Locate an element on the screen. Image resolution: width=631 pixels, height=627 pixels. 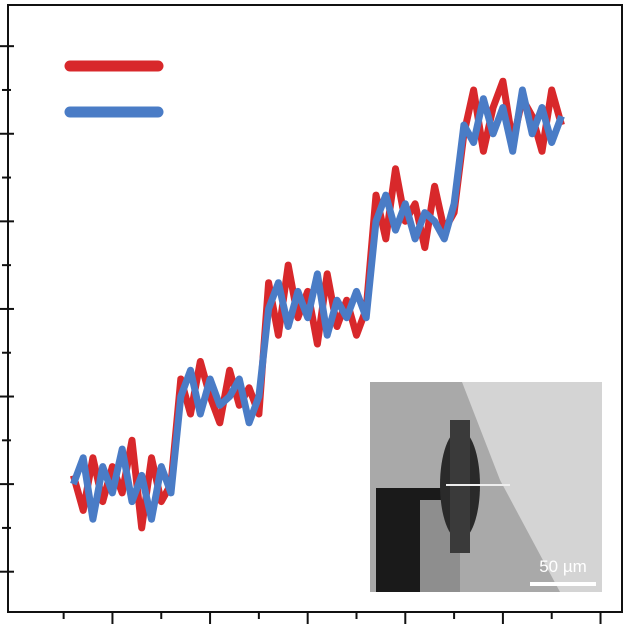
scale-label: 50 µm is located at coordinates (563, 566).